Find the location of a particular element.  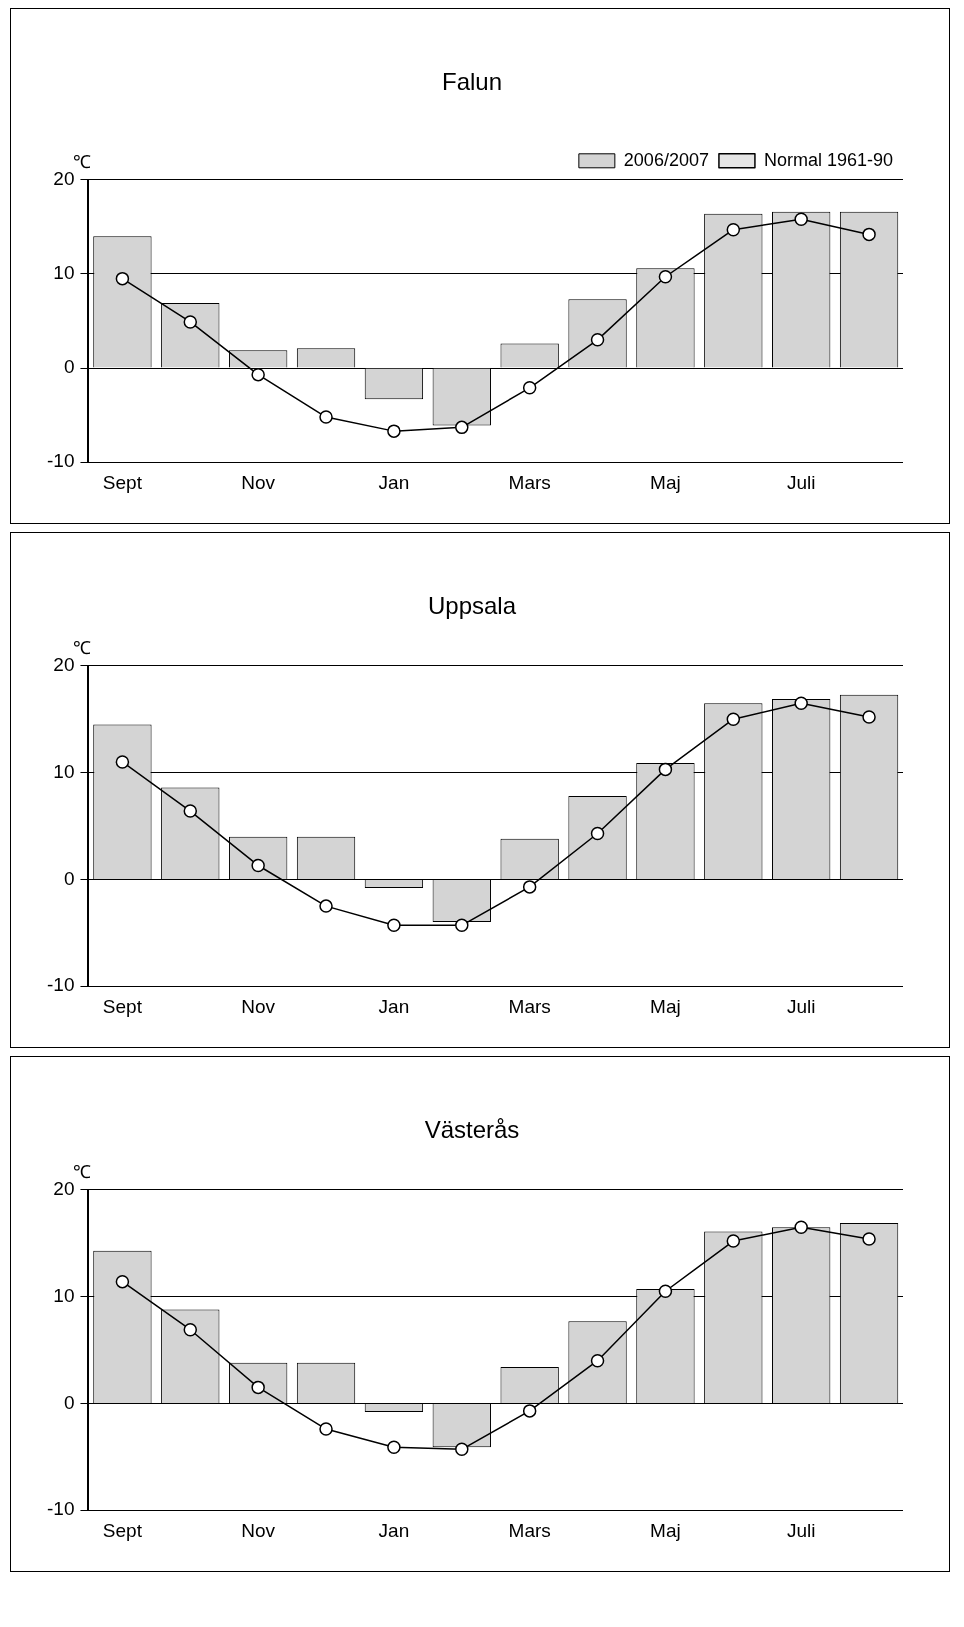

chart-title: Uppsala is located at coordinates (472, 606).